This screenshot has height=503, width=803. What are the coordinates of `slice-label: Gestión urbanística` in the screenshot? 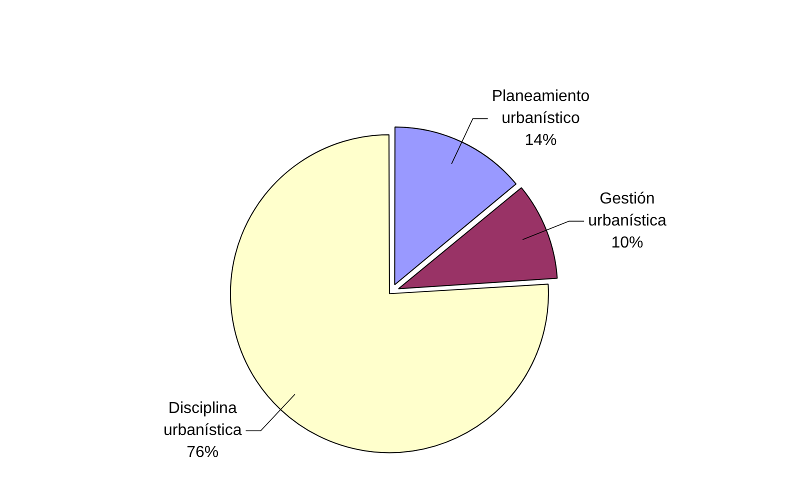 It's located at (627, 210).